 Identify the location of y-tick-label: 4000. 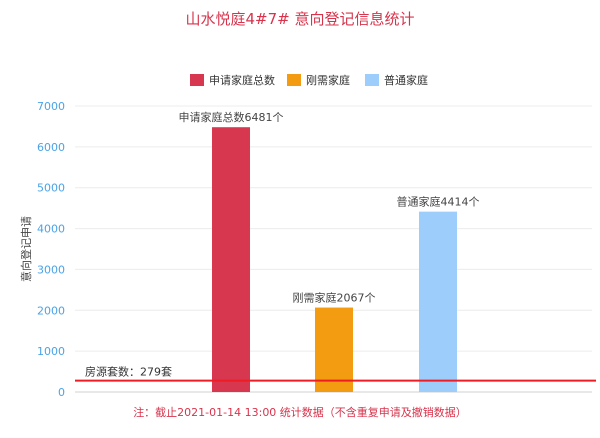
(51, 229).